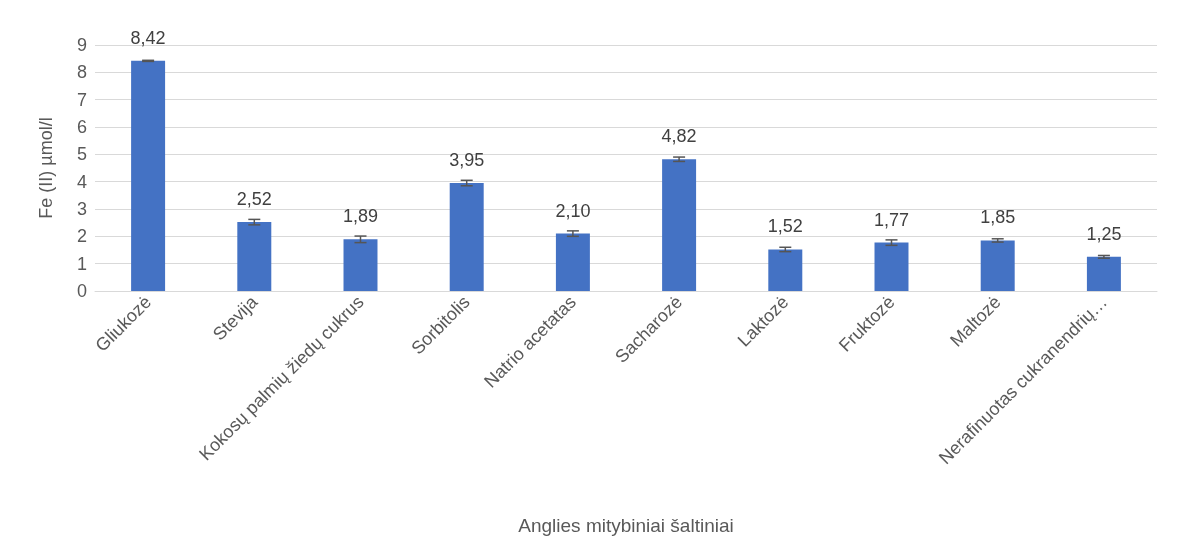 Image resolution: width=1177 pixels, height=539 pixels. What do you see at coordinates (81, 263) in the screenshot?
I see `y-tick-label: 1` at bounding box center [81, 263].